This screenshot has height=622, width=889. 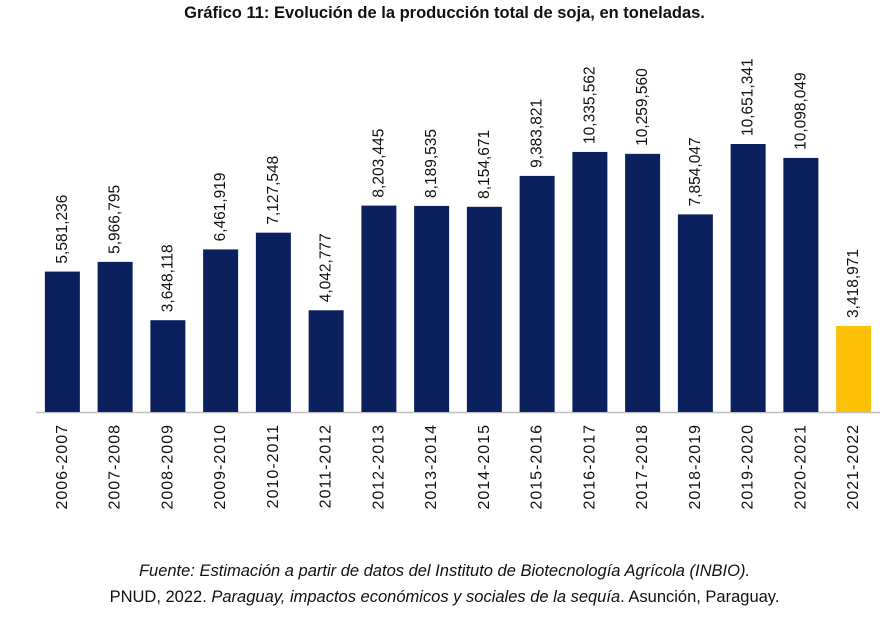 What do you see at coordinates (643, 282) in the screenshot?
I see `bar-2017-2018` at bounding box center [643, 282].